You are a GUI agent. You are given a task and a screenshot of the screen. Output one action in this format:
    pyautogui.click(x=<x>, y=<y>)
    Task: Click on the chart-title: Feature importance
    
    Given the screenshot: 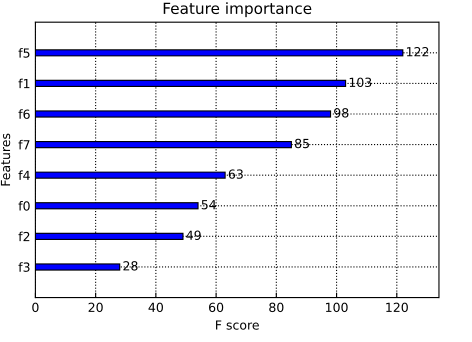 What is the action you would take?
    pyautogui.click(x=238, y=10)
    